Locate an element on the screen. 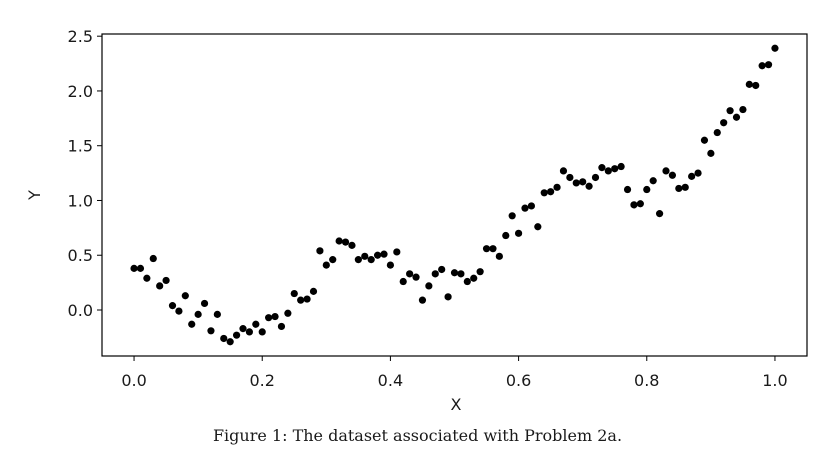 The height and width of the screenshot is (466, 835). x-tick-label: 0.6 is located at coordinates (518, 380).